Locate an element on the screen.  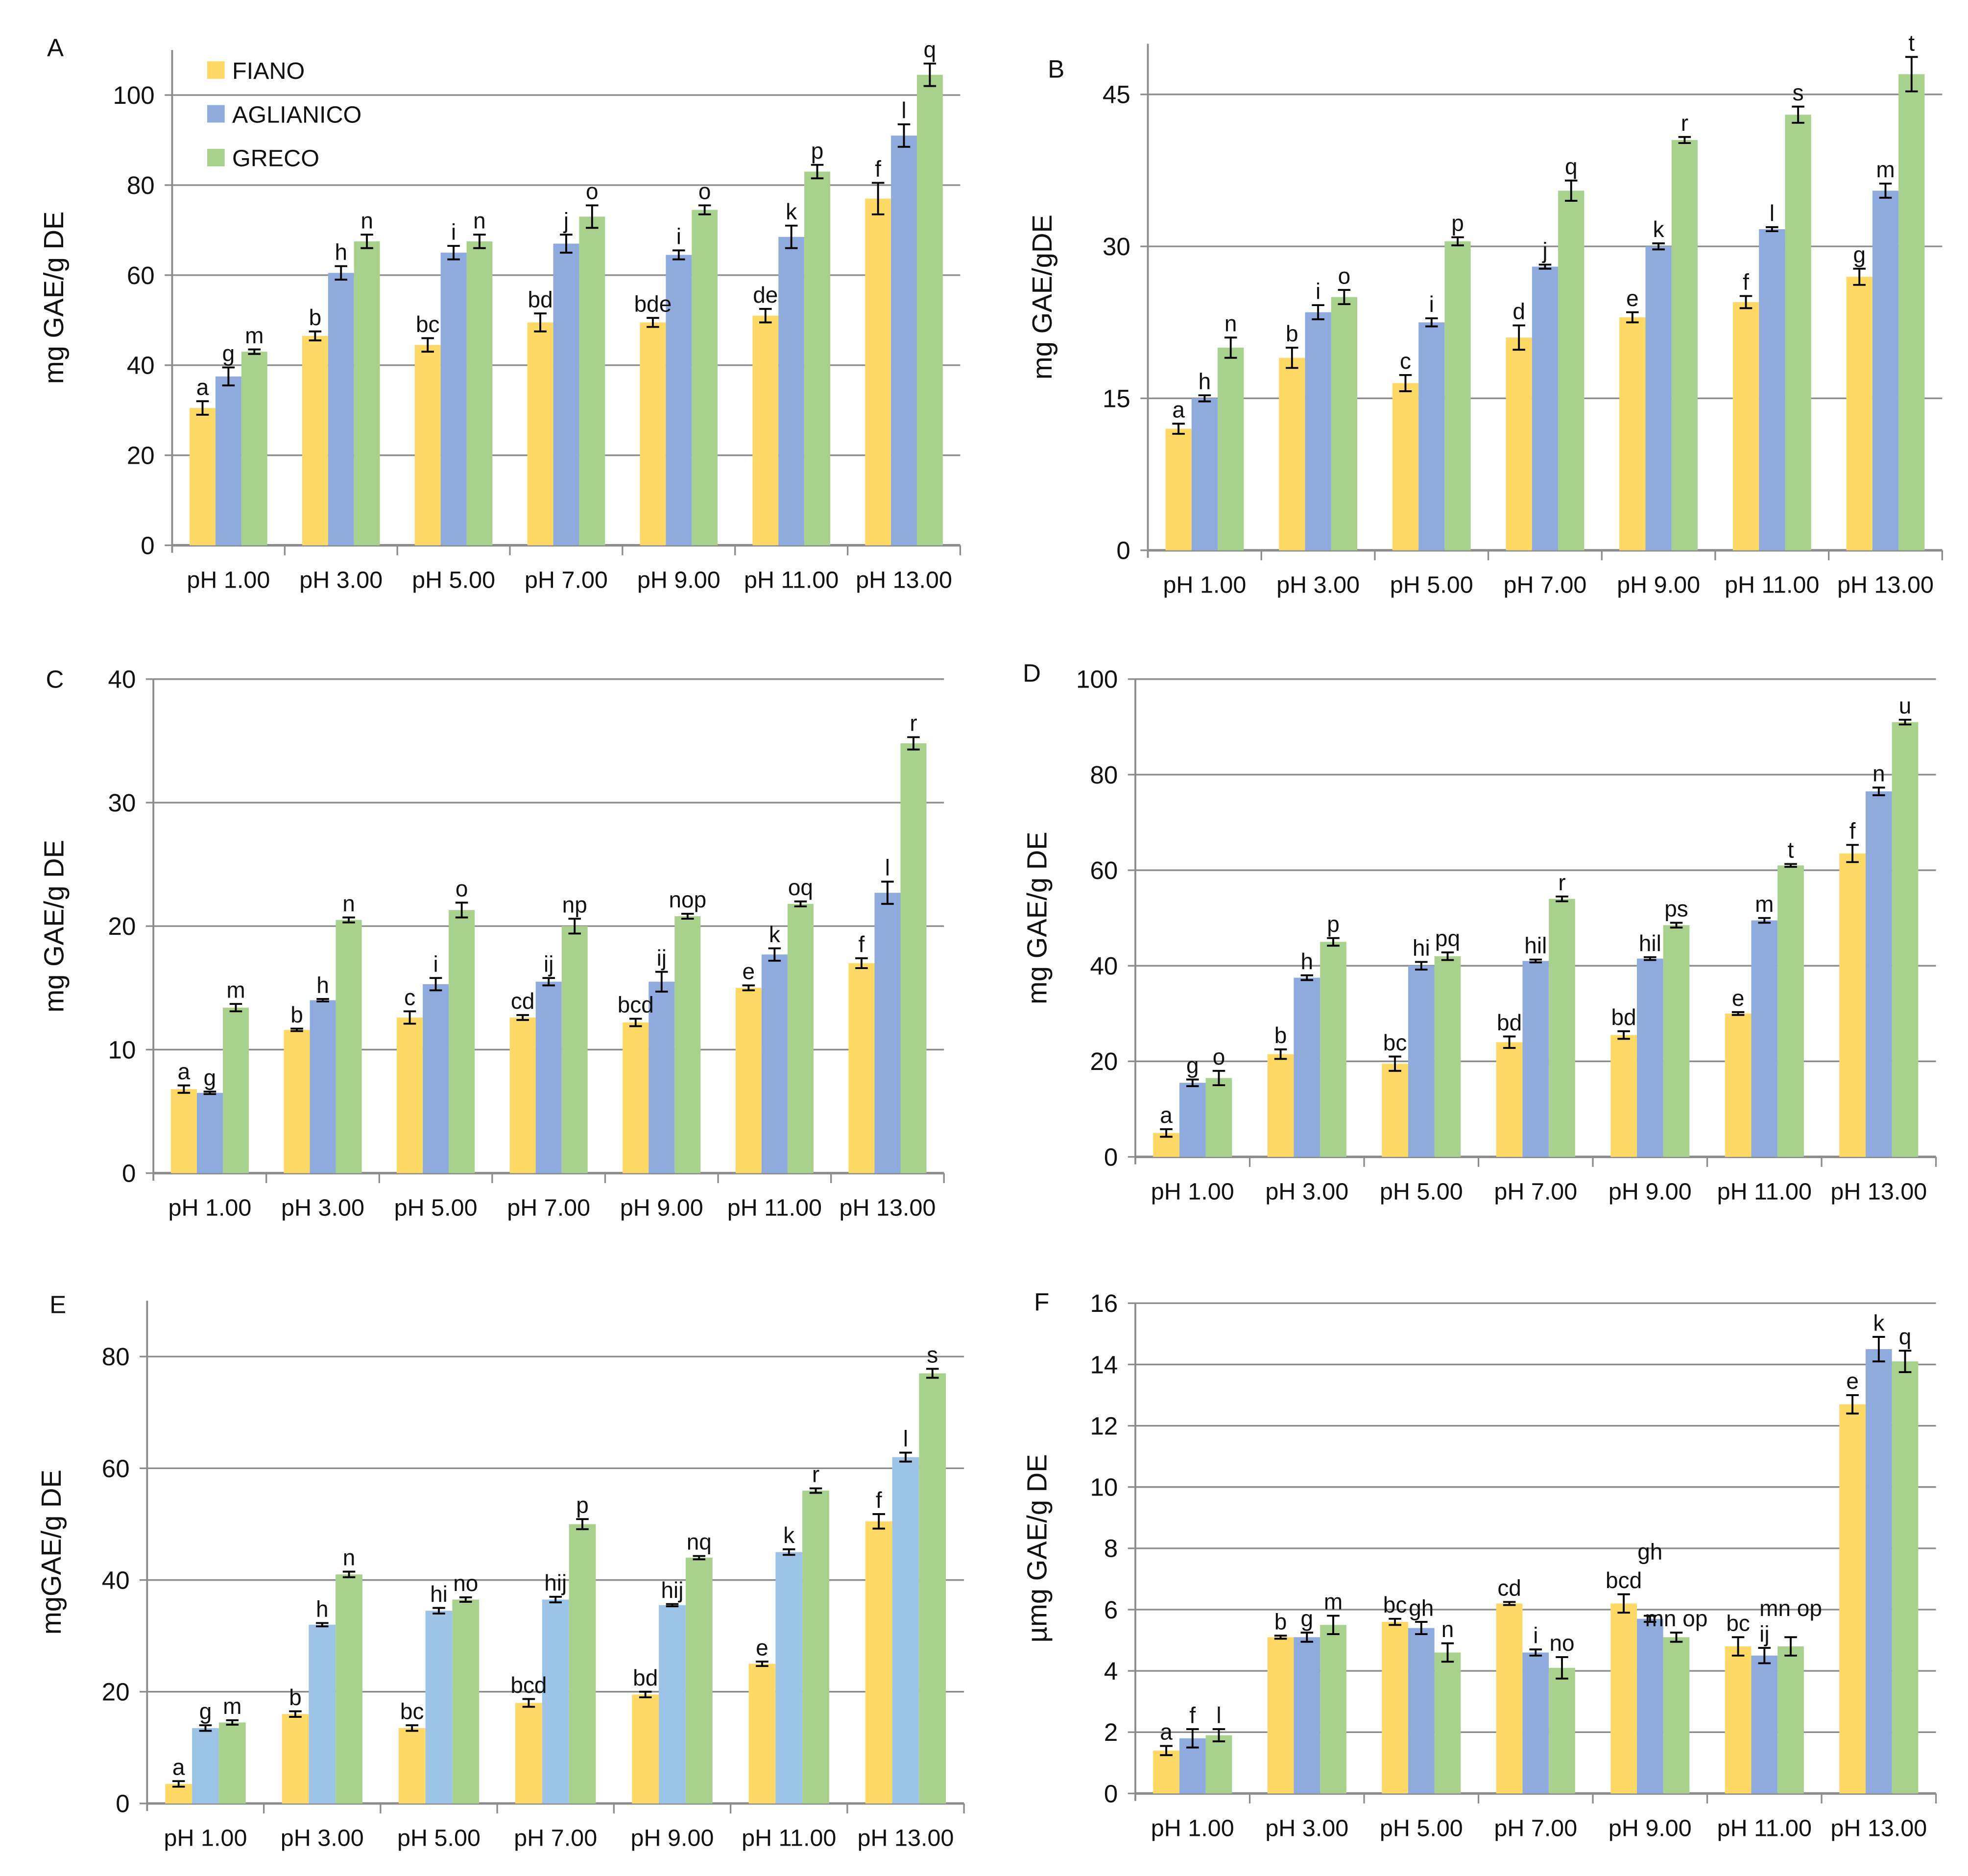
legend-swatch is located at coordinates (216, 114).